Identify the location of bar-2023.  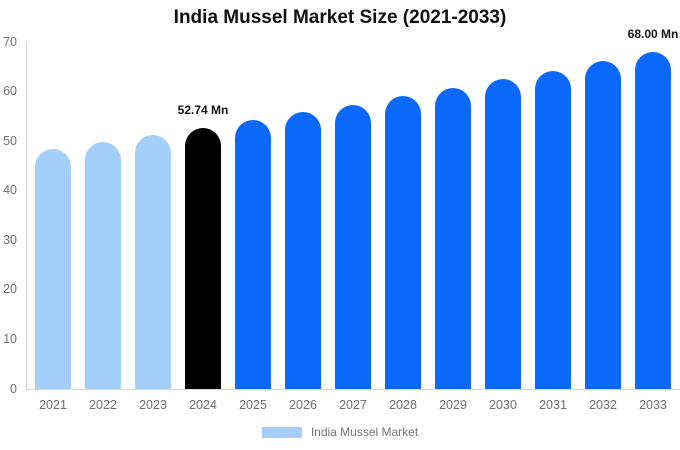
(153, 261).